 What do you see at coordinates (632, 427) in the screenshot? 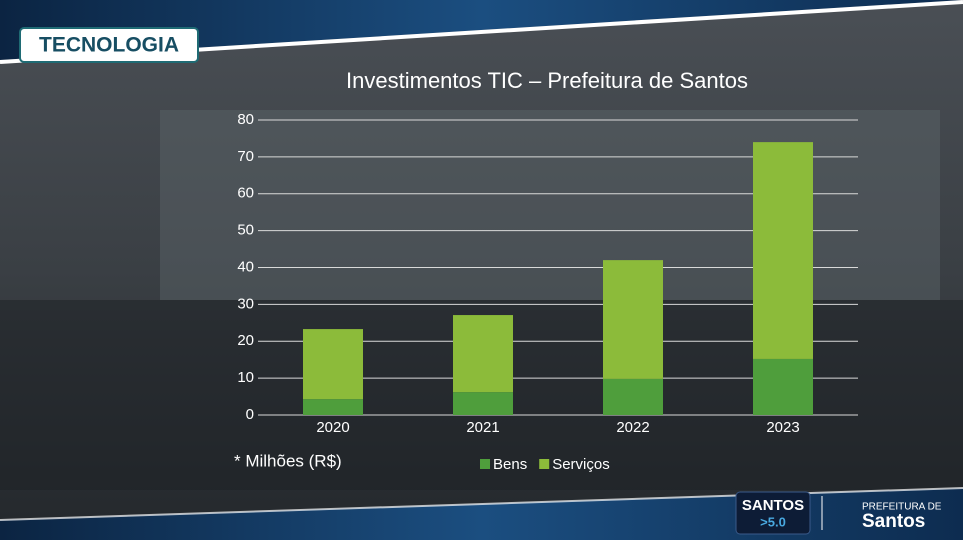
I see `x-tick-label: 2022` at bounding box center [632, 427].